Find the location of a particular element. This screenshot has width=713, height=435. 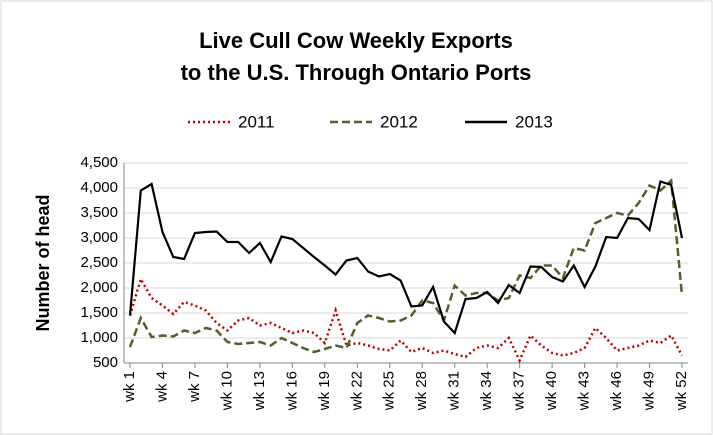

x-tick-label: wk 13 is located at coordinates (259, 391).